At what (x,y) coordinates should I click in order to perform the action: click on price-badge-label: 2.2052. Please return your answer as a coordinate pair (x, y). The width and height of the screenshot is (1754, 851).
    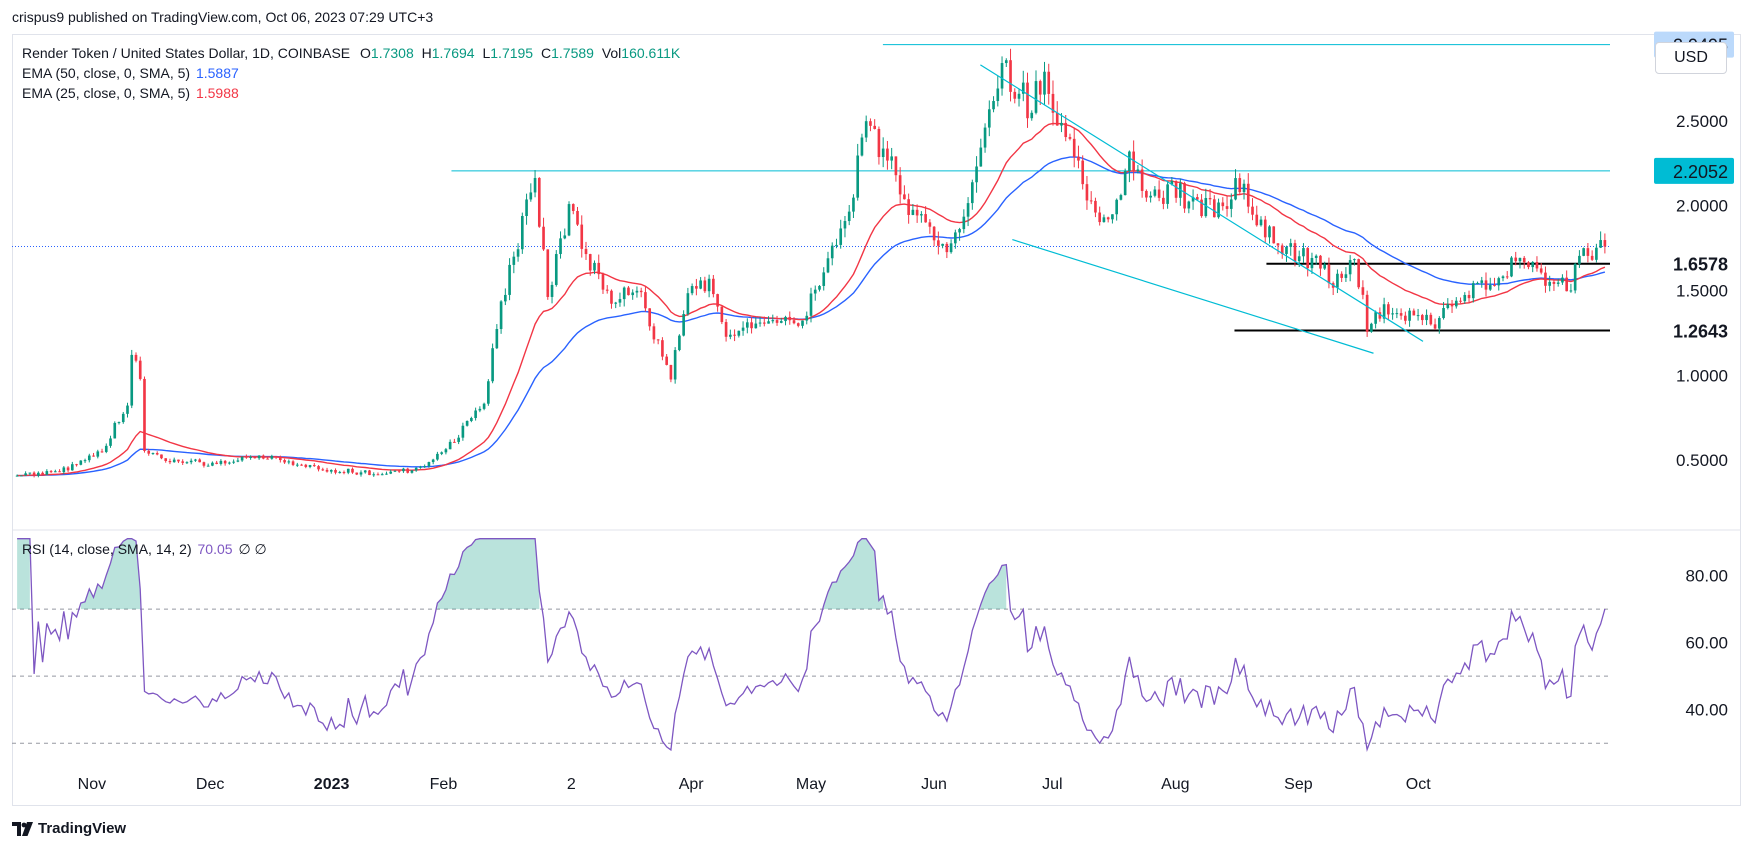
    Looking at the image, I should click on (1700, 172).